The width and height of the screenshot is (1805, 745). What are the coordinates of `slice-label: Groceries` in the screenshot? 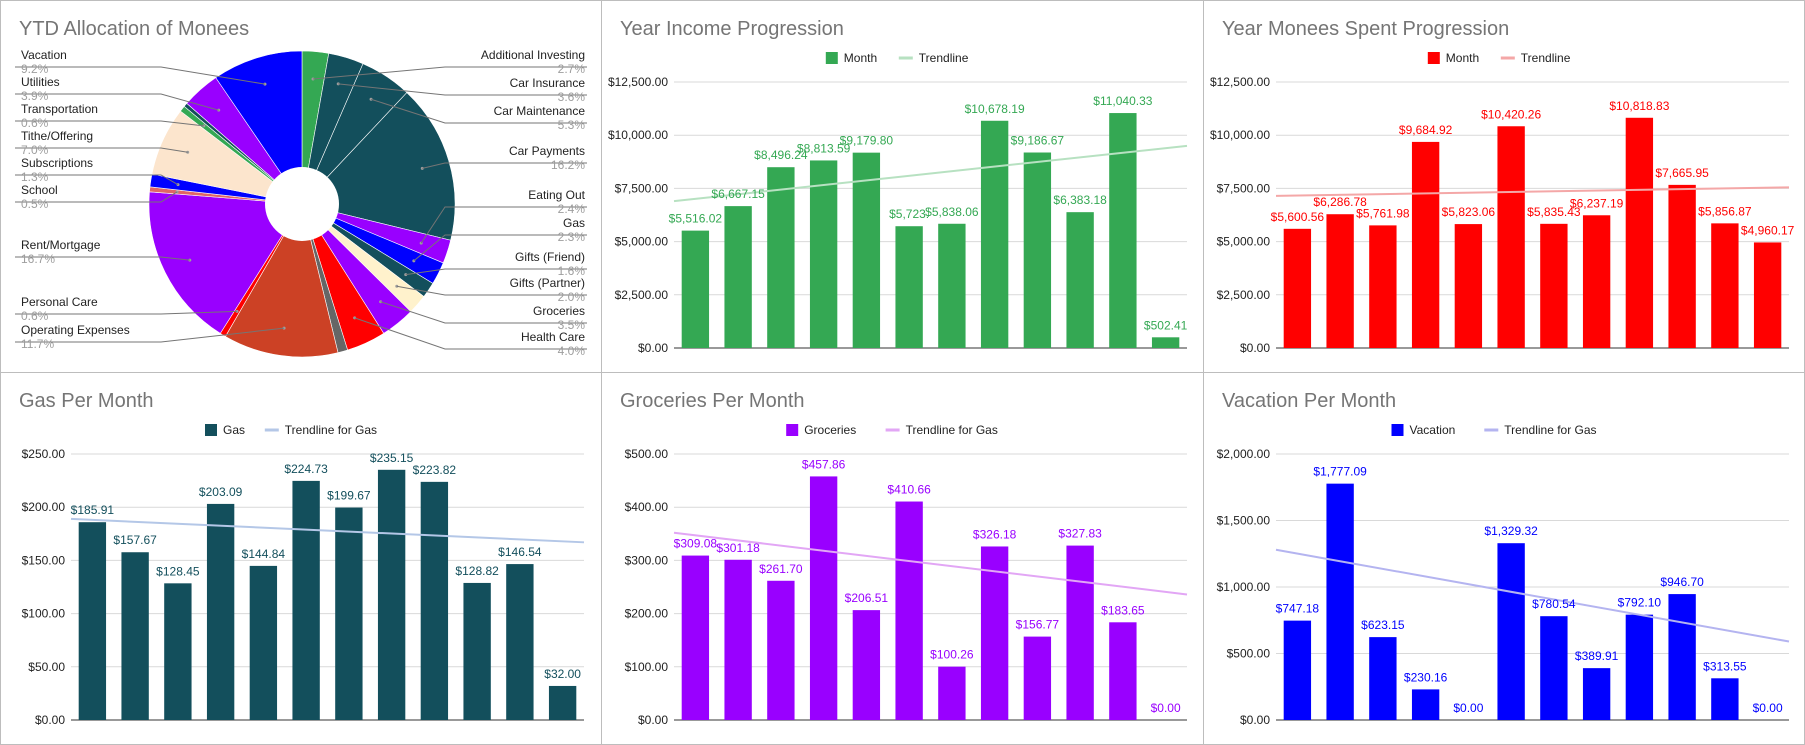 It's located at (559, 311).